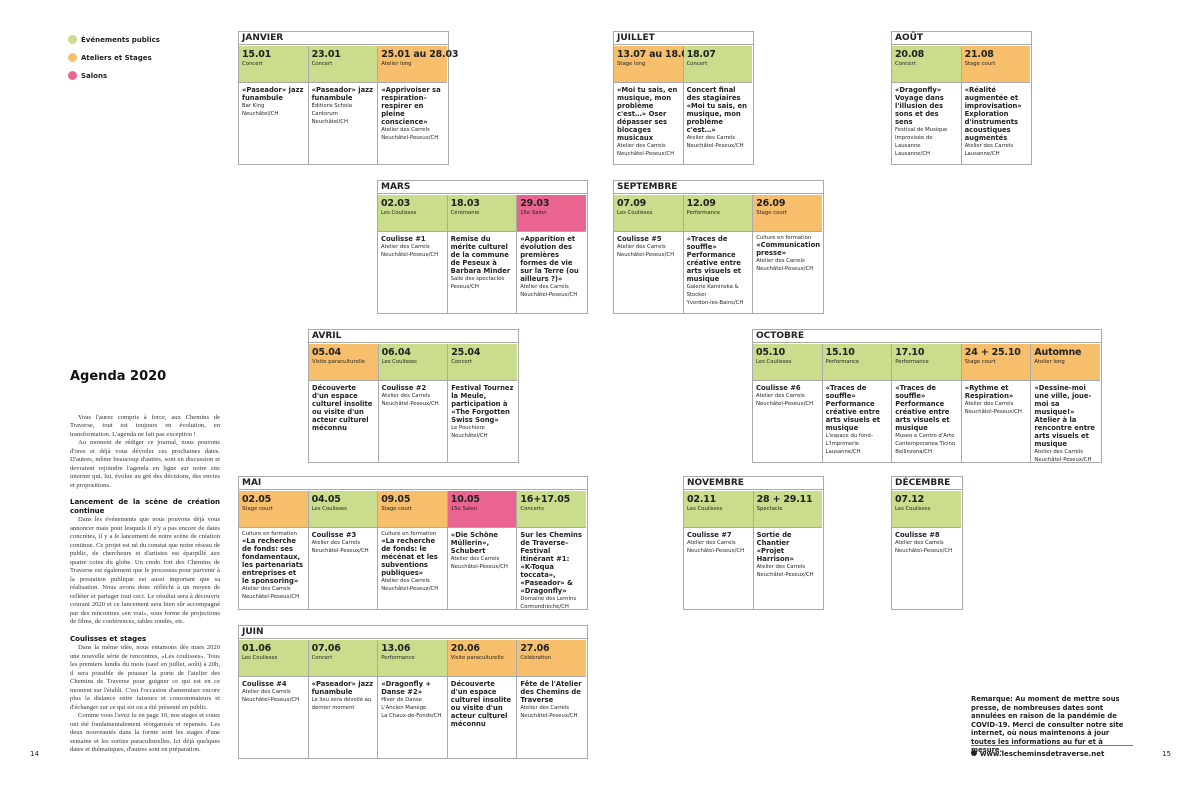 This screenshot has height=789, width=1200. I want to click on month-name: OCTOBRE, so click(927, 336).